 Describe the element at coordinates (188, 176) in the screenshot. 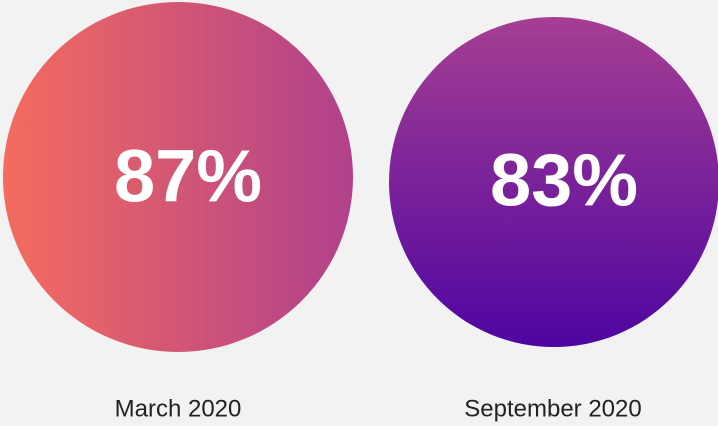

I see `stat-value: 87%` at that location.